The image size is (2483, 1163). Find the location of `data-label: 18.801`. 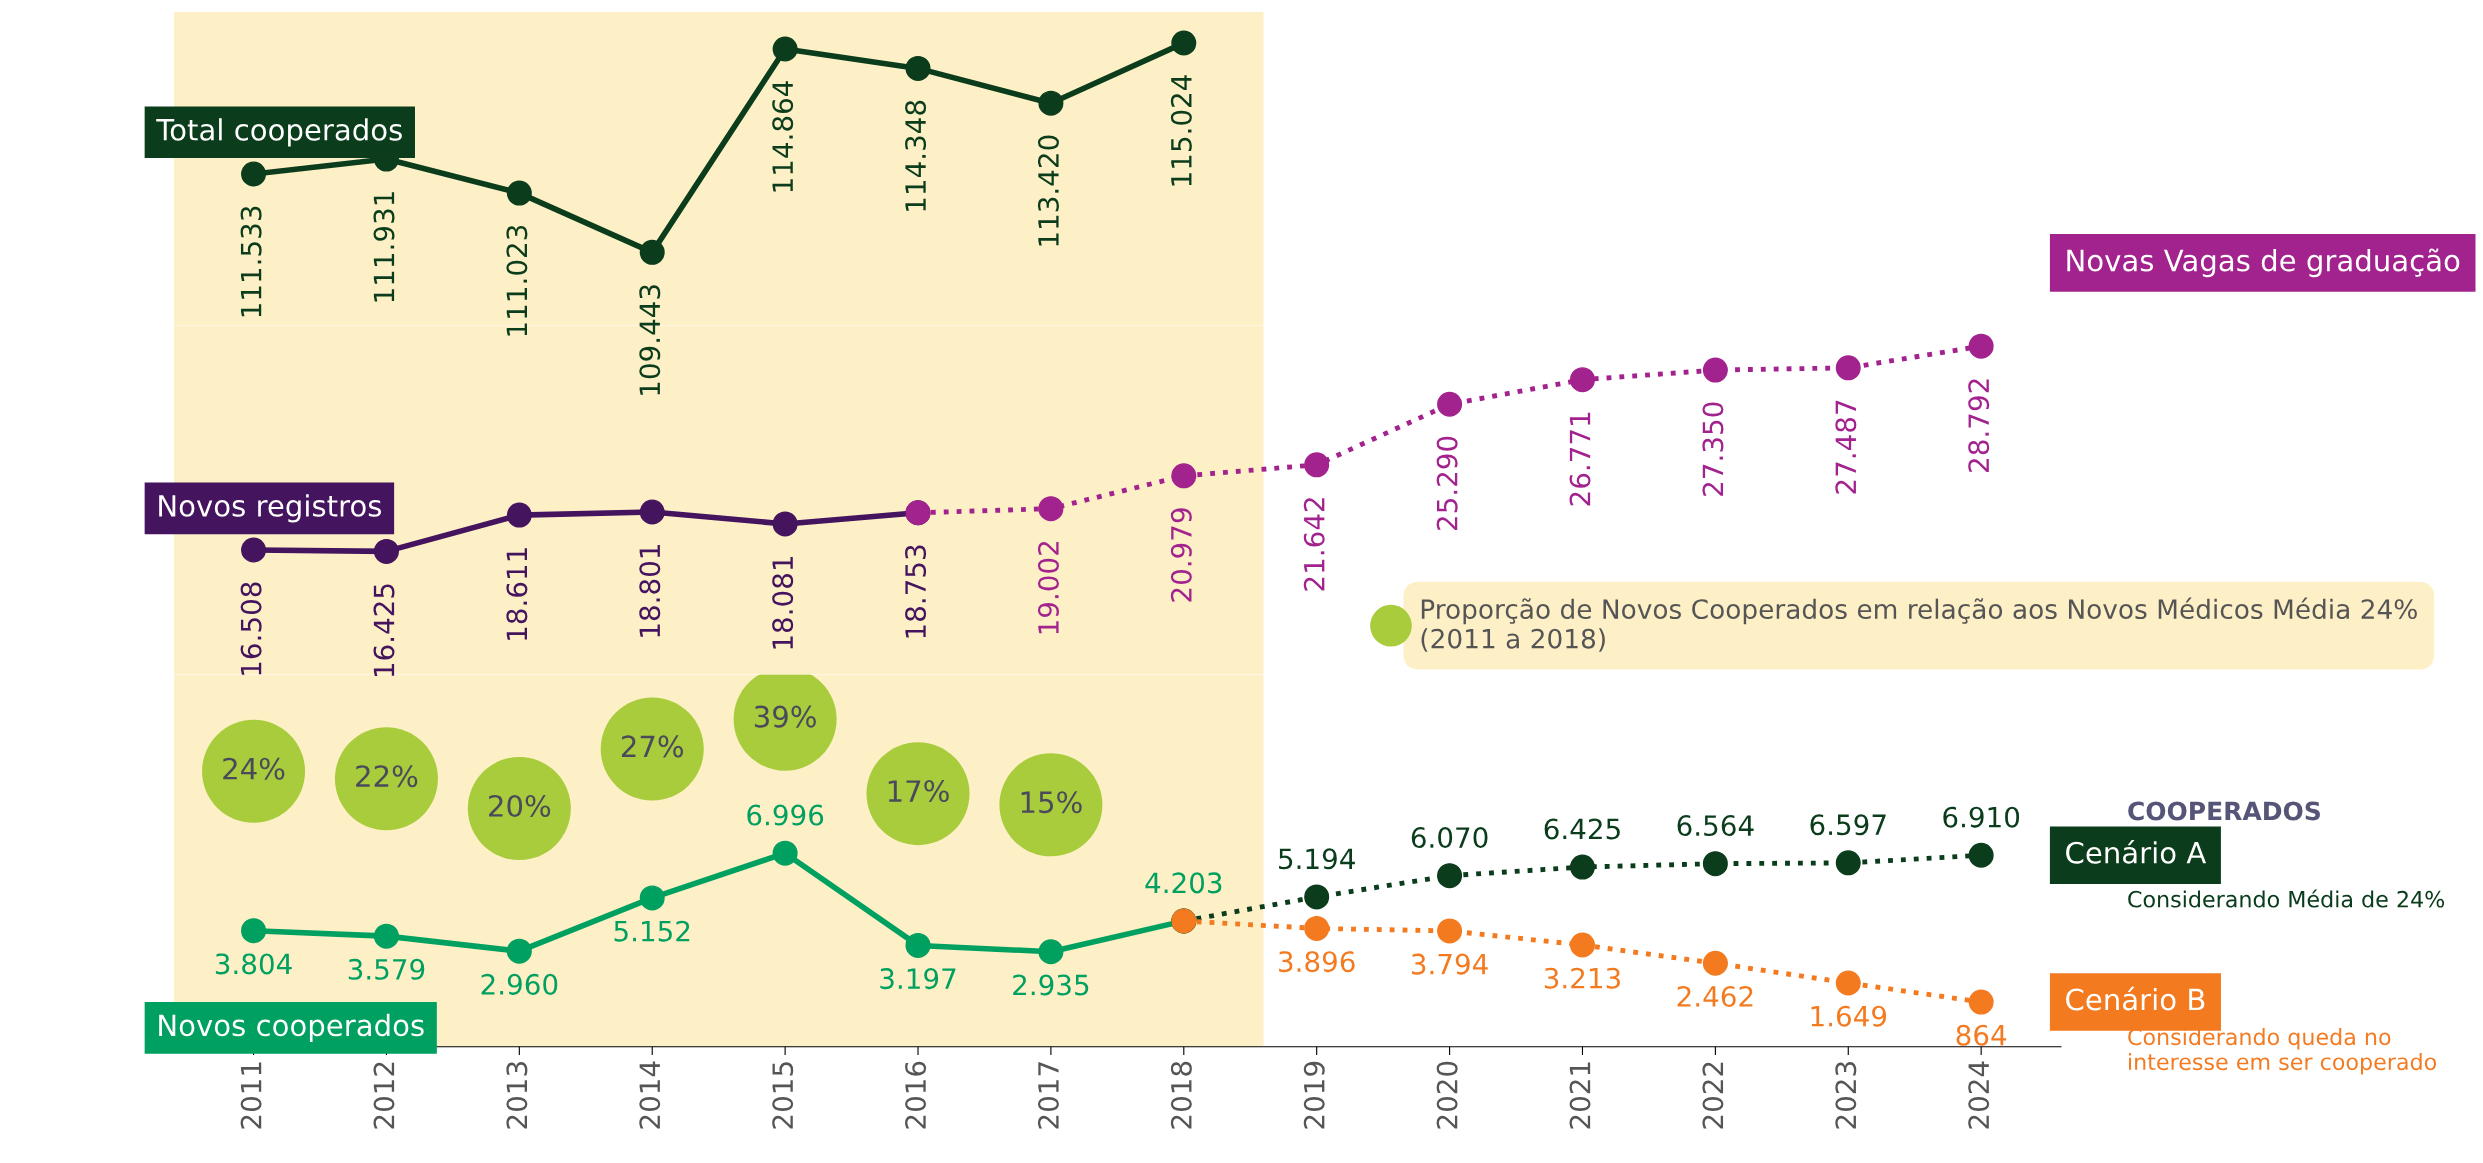

data-label: 18.801 is located at coordinates (650, 591).